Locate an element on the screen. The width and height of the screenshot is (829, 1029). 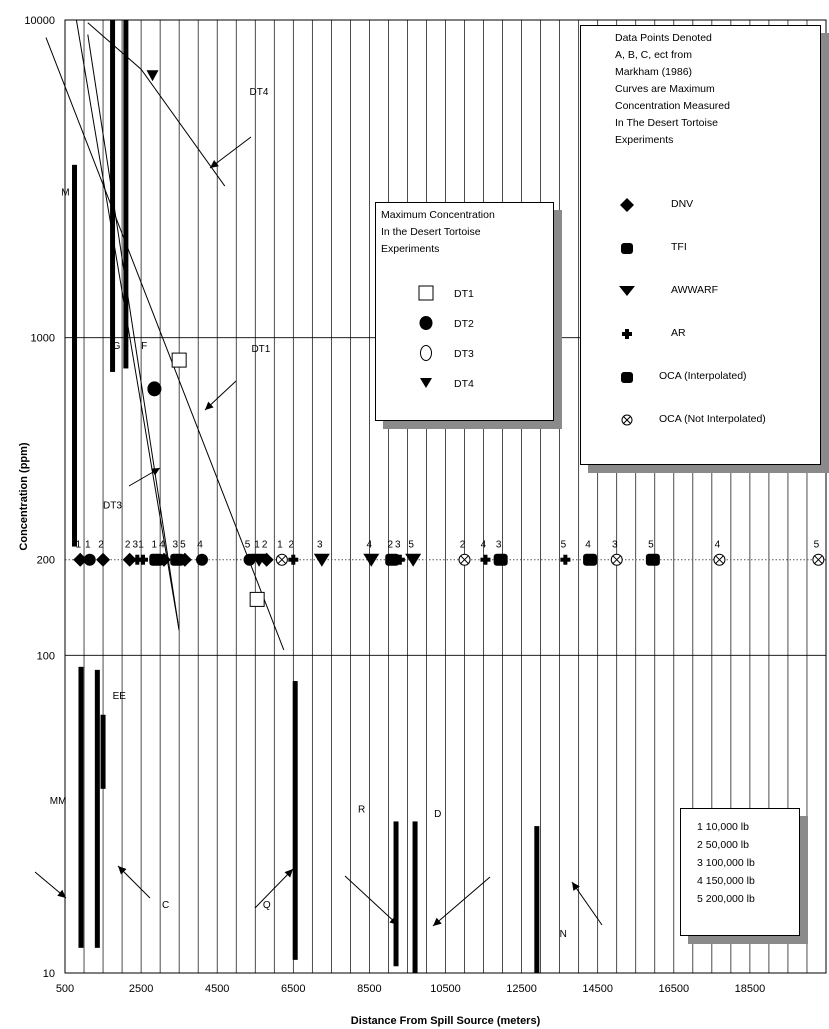
filled-circle-marker is located at coordinates (154, 389).